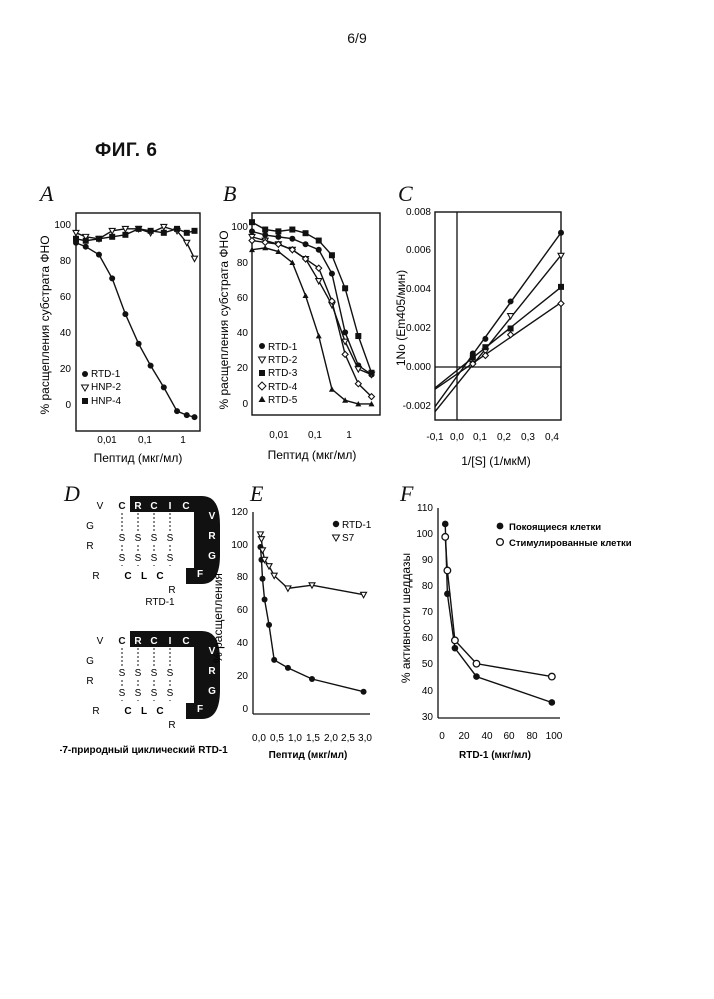  What do you see at coordinates (126, 151) in the screenshot?
I see `figure-title: ФИГ. 6` at bounding box center [126, 151].